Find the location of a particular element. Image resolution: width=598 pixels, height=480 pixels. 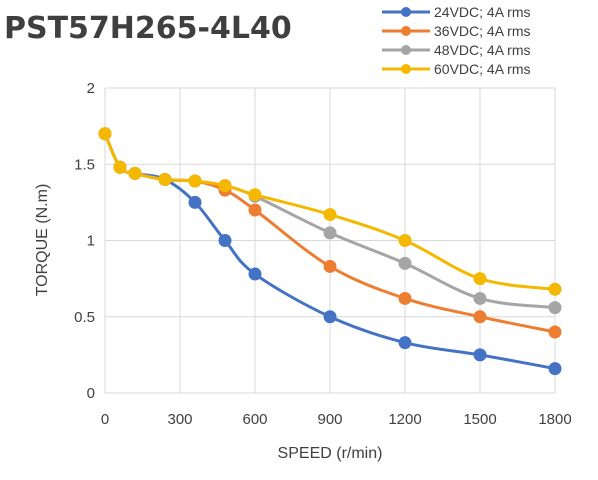

x-tick-label: 1800 is located at coordinates (554, 419).